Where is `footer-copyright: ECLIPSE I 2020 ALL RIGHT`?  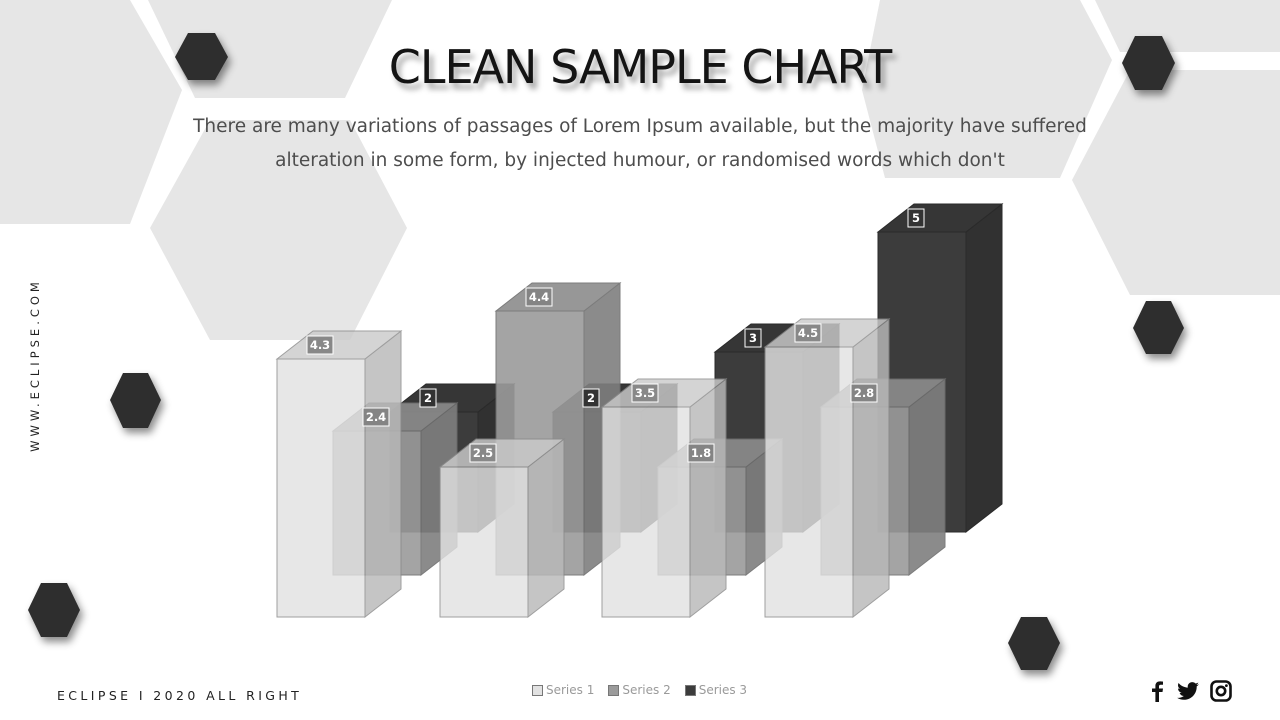
footer-copyright: ECLIPSE I 2020 ALL RIGHT is located at coordinates (180, 695).